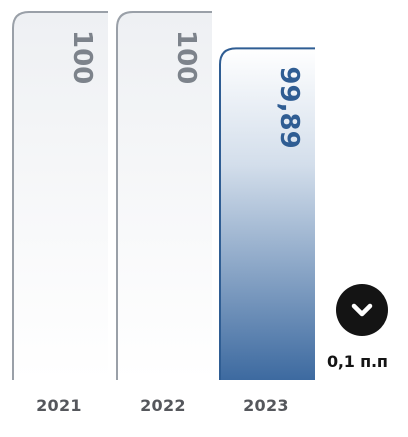 This screenshot has height=437, width=408. Describe the element at coordinates (186, 57) in the screenshot. I see `value-label-2022: 100` at that location.